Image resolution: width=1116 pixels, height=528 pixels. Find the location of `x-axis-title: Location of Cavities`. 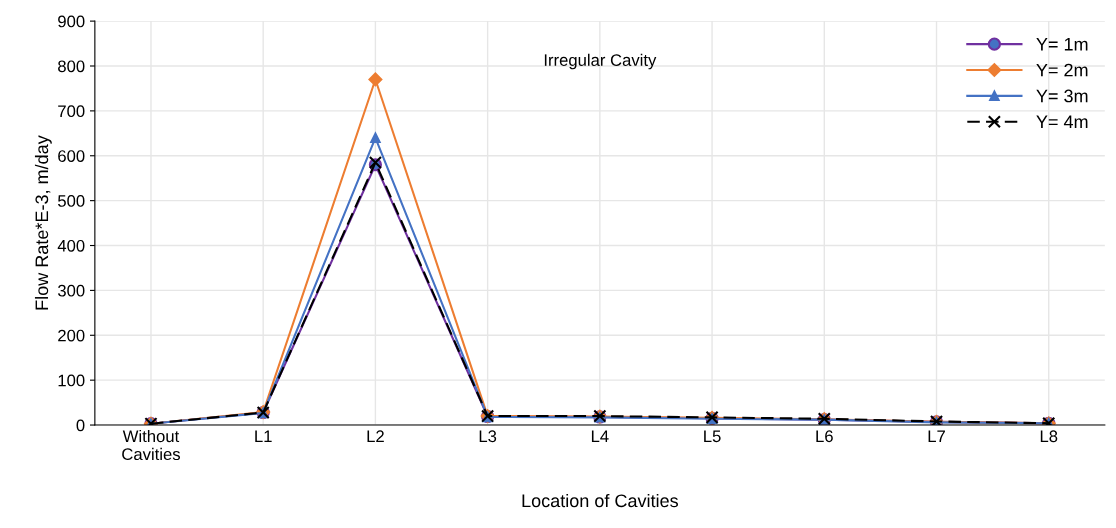

x-axis-title: Location of Cavities is located at coordinates (600, 500).